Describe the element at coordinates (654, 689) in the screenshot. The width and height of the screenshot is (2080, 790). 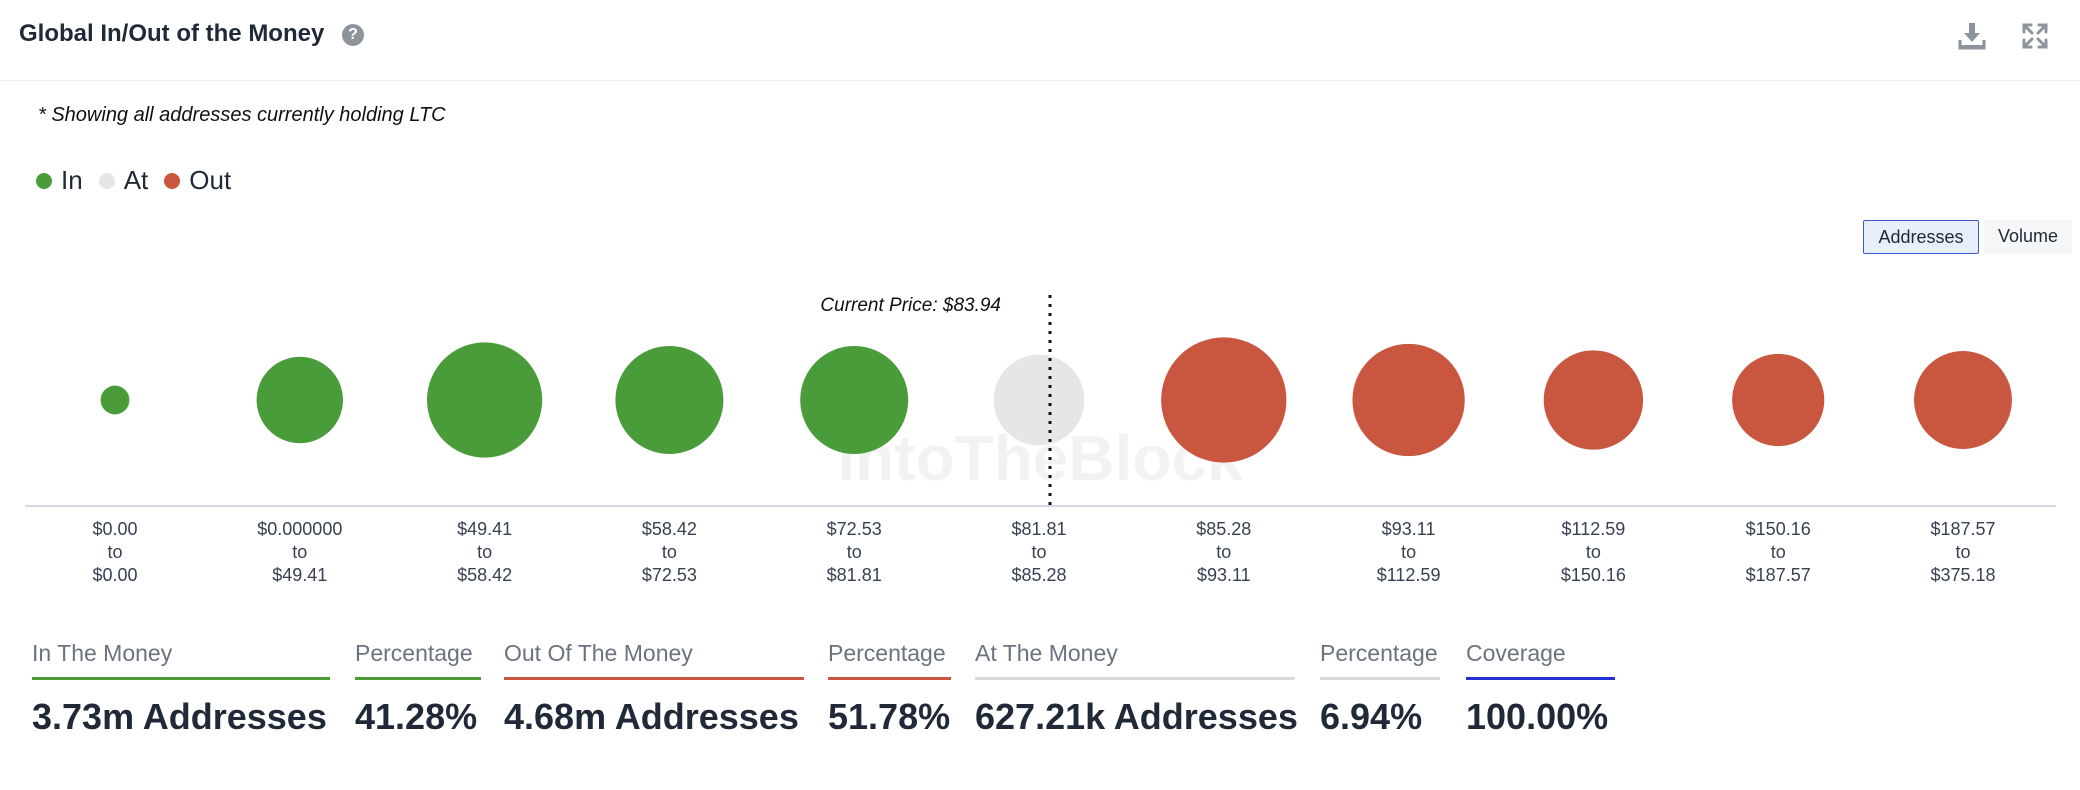
I see `stat-out-of-the-money: Out Of The Money 4.68m Addresses` at that location.